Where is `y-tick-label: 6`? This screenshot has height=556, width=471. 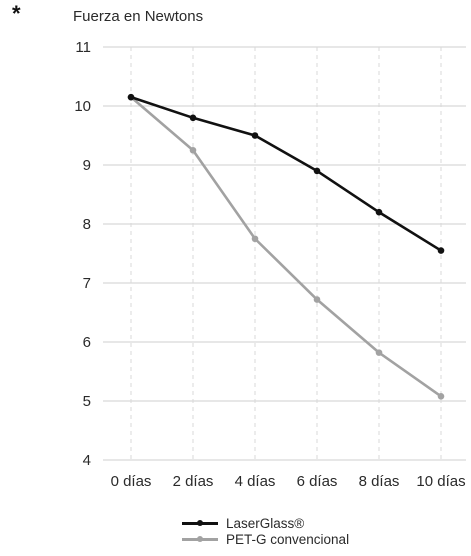 y-tick-label: 6 is located at coordinates (87, 342).